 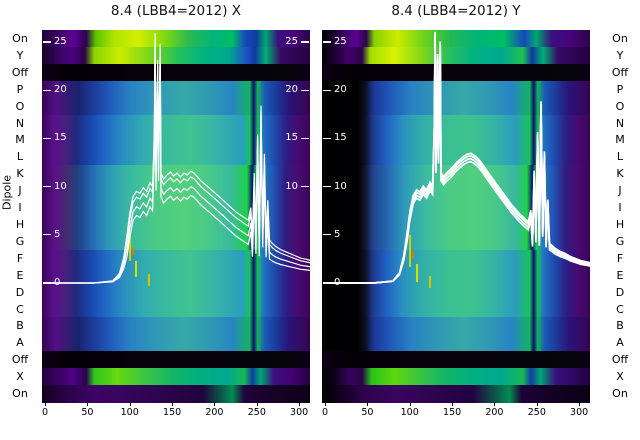 I want to click on row-label-left-on-21: On, so click(x=20, y=393).